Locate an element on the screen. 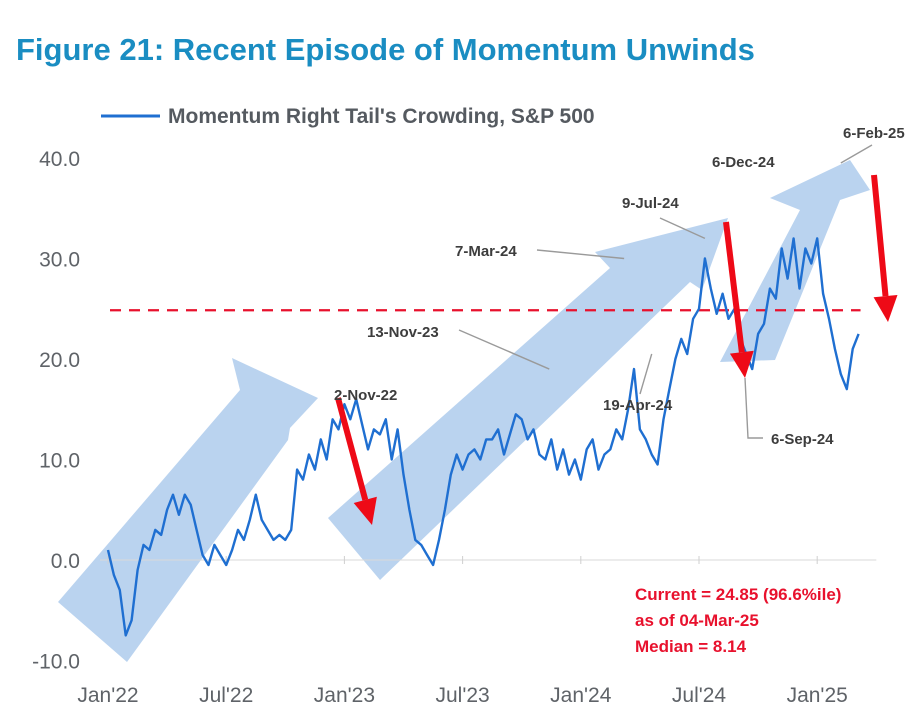 The height and width of the screenshot is (725, 924). annotation: 6-Feb-25 is located at coordinates (872, 144).